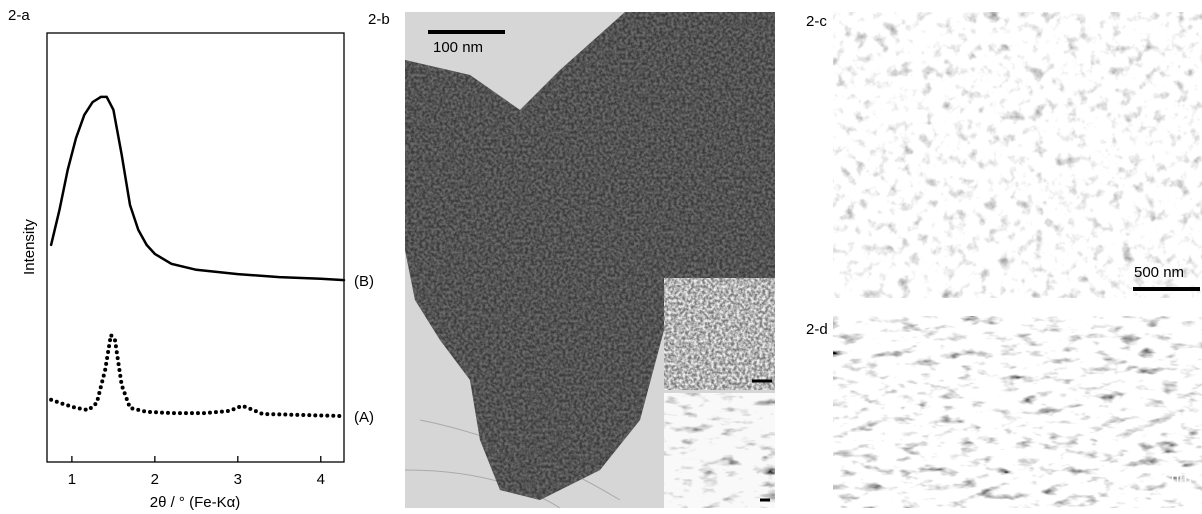 This screenshot has height=514, width=1202. What do you see at coordinates (364, 417) in the screenshot?
I see `series-label: (A)` at bounding box center [364, 417].